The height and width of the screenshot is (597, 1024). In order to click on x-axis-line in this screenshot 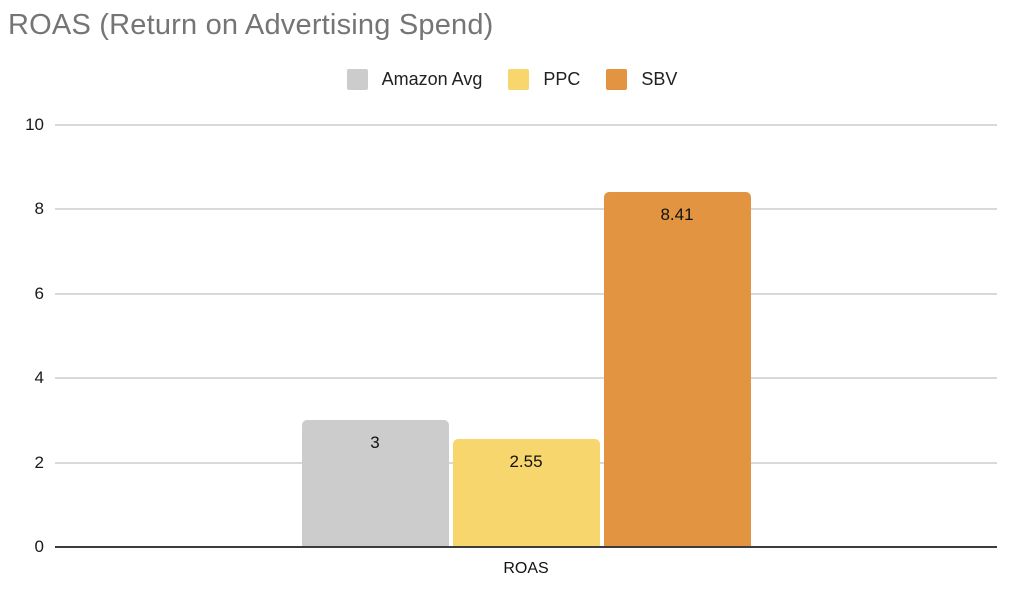, I will do `click(526, 547)`.